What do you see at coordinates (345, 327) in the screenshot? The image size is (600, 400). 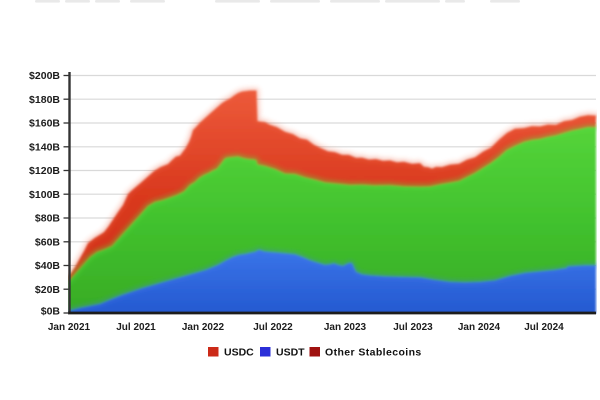 I see `svg-text: Jan 2023` at bounding box center [345, 327].